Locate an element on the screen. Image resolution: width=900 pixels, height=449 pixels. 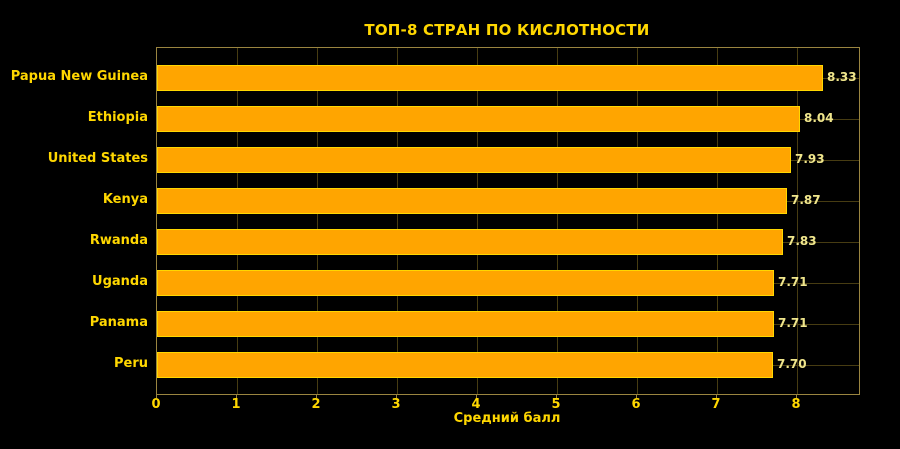
bar-value-label: 7.87 is located at coordinates (806, 200).